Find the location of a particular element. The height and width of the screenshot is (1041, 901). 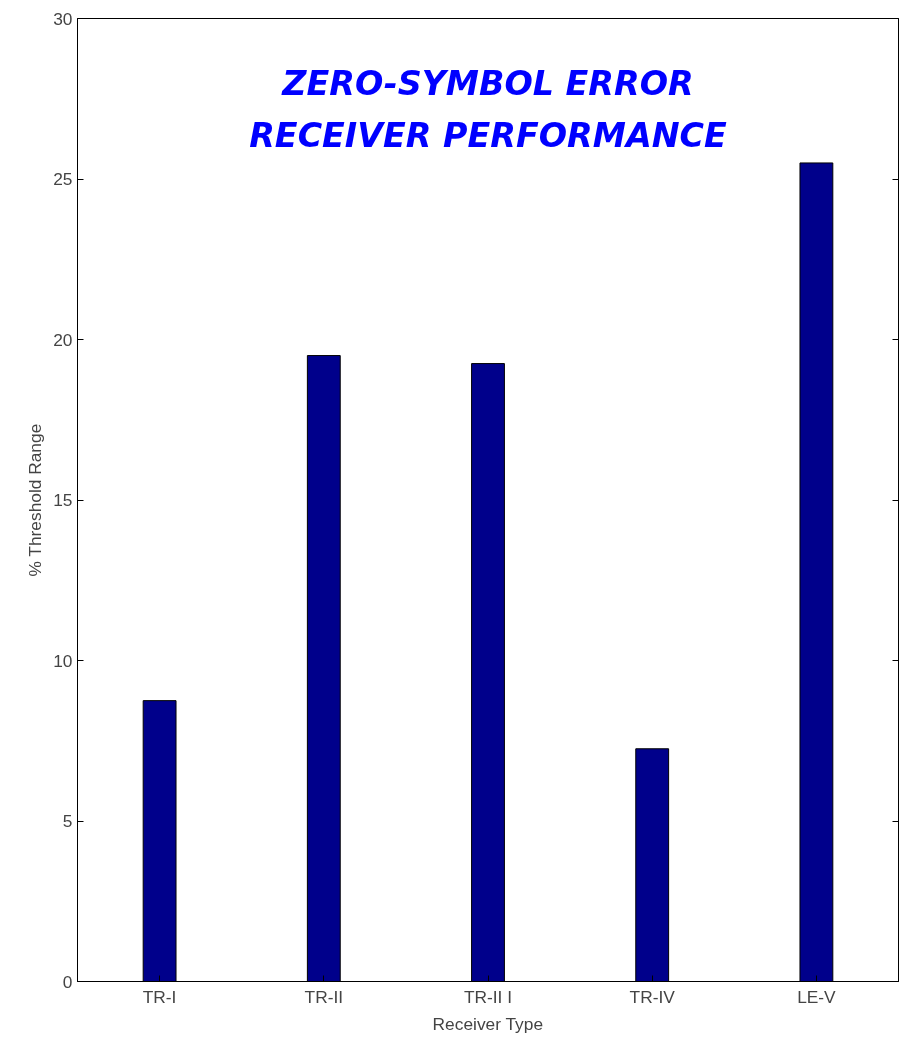

y-tick-label: 25 is located at coordinates (63, 179).